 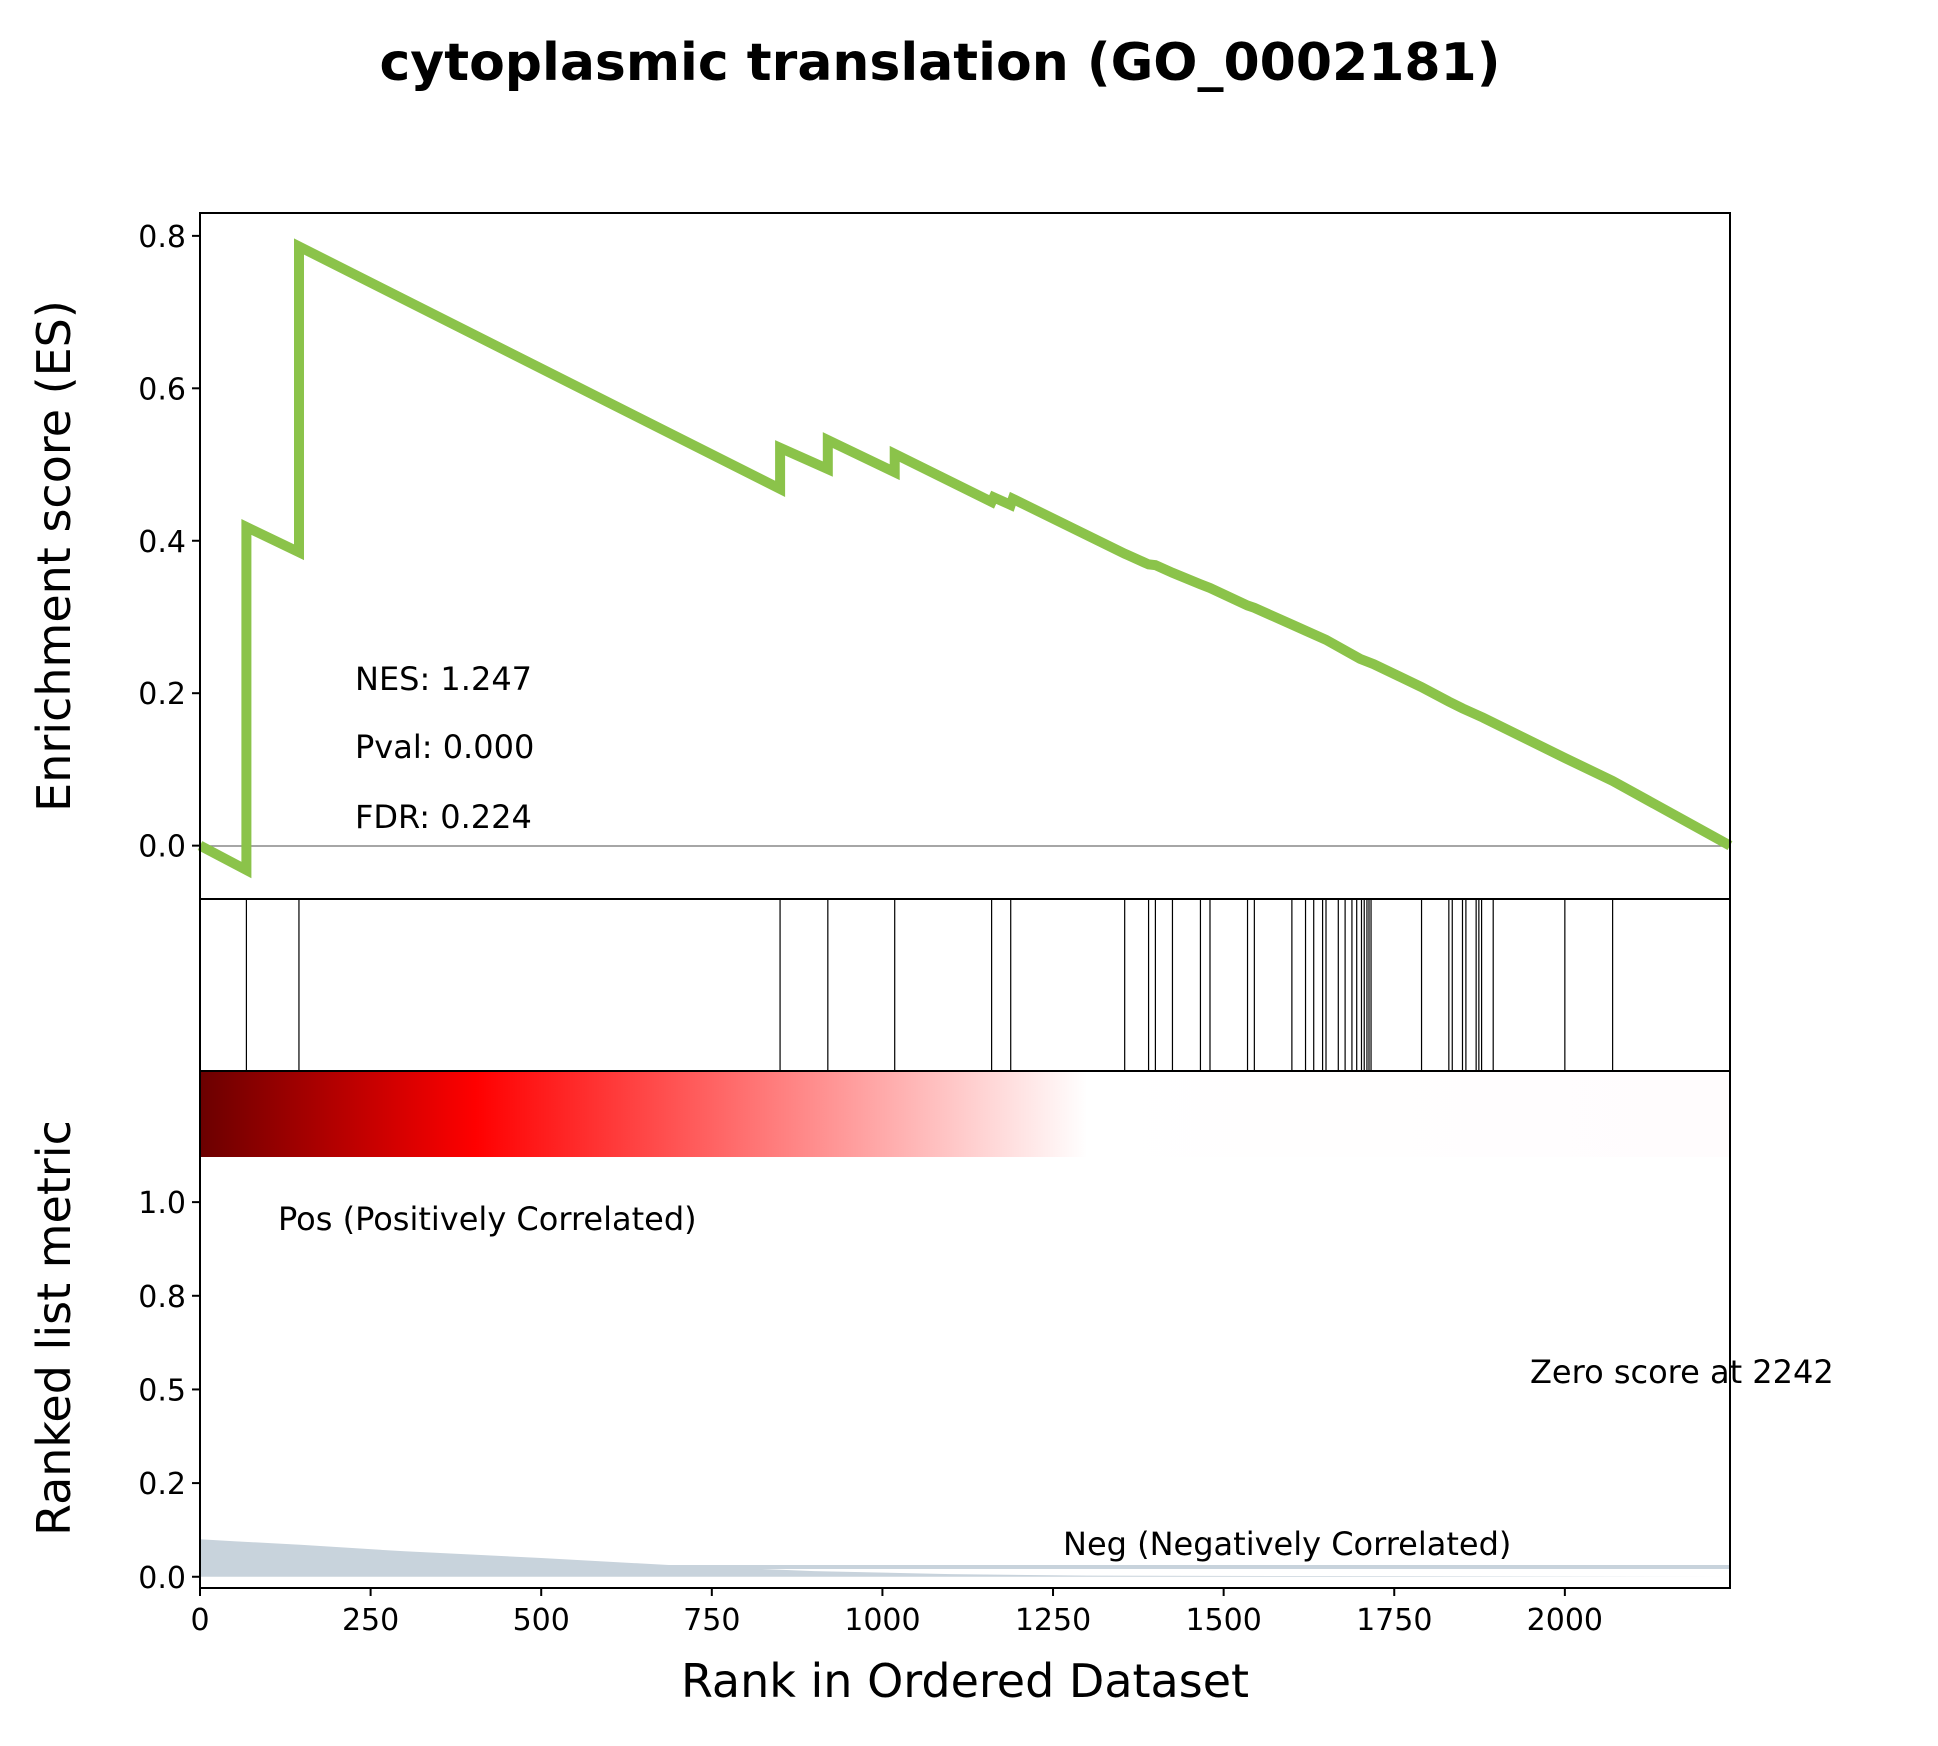 I want to click on chart-title: cytoplasmic translation (GO_0002181), so click(x=939, y=63).